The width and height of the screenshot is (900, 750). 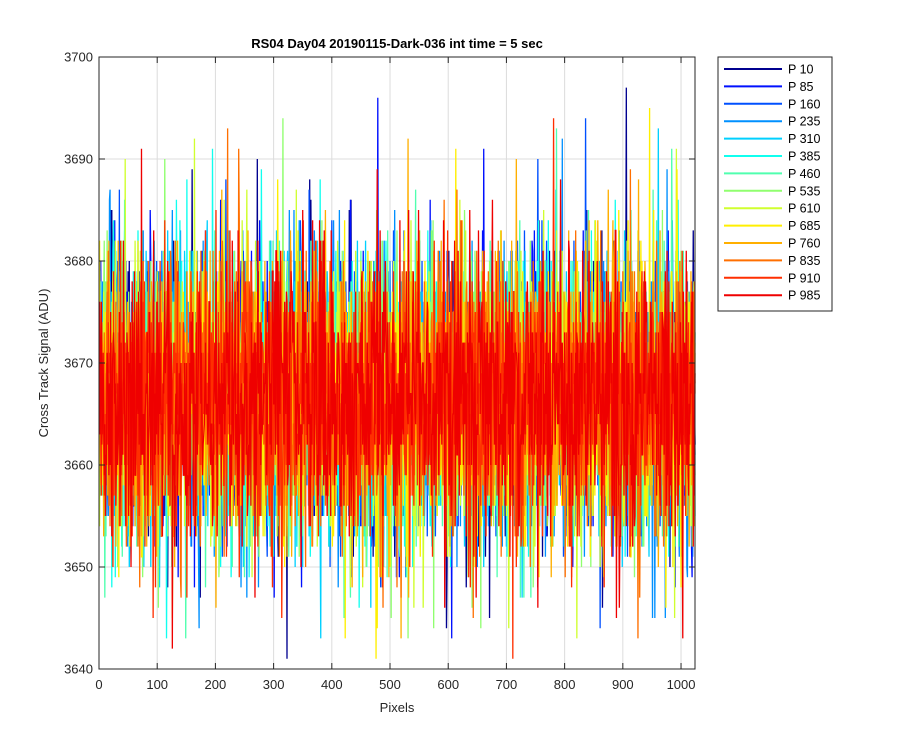 What do you see at coordinates (772, 157) in the screenshot?
I see `legend-item: P 385` at bounding box center [772, 157].